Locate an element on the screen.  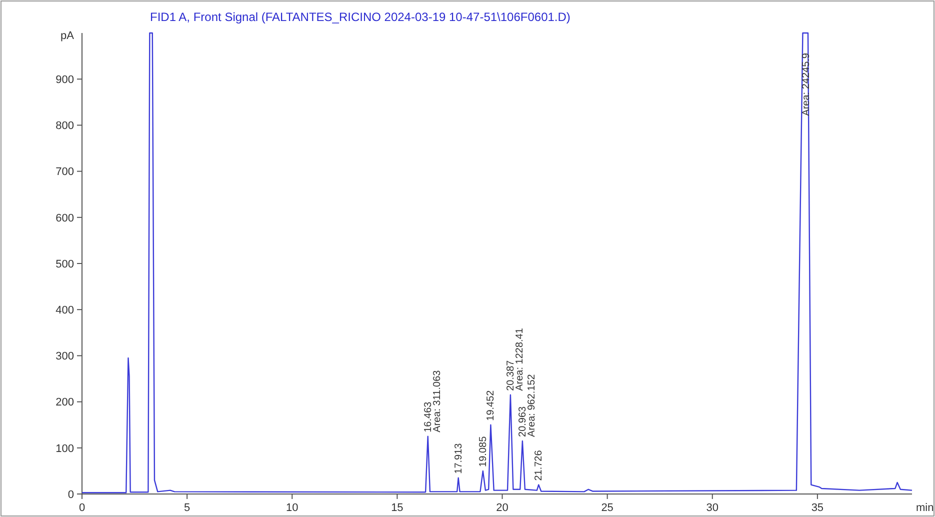
x-tick-label: 30 is located at coordinates (712, 508).